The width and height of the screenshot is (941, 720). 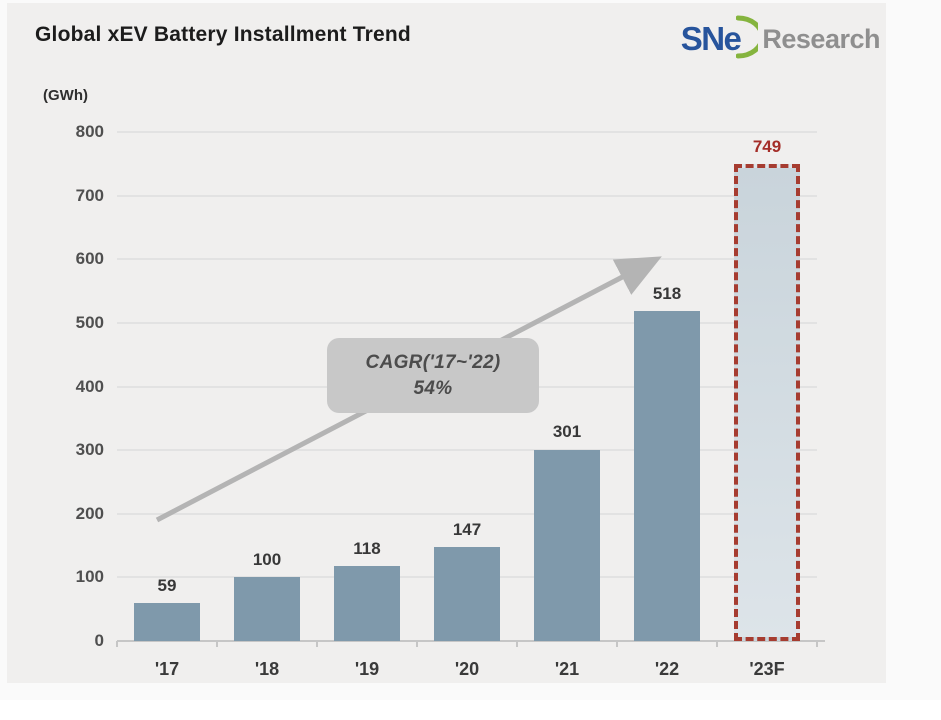 I want to click on bar-value-label: 59, so click(x=167, y=586).